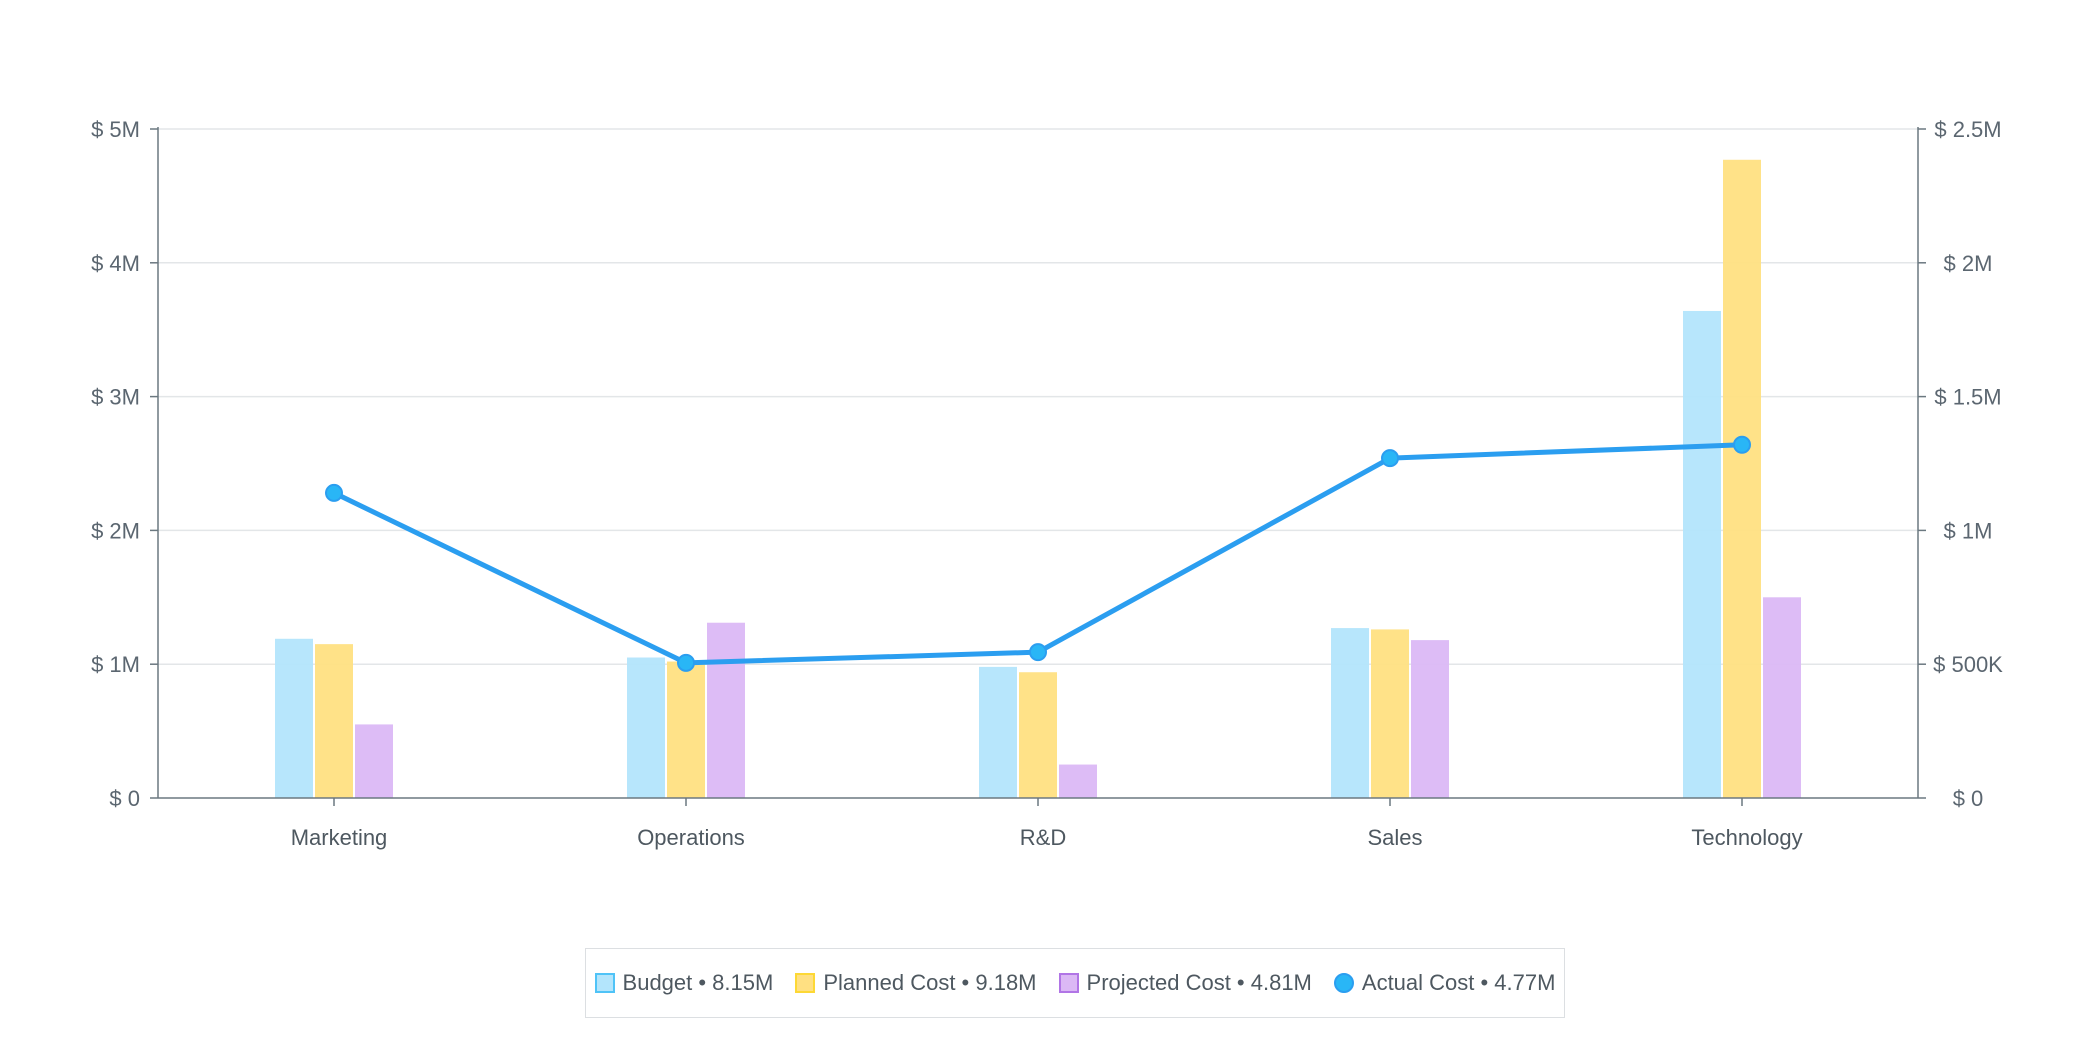 The width and height of the screenshot is (2082, 1060). I want to click on legend-item-projected-cost: Projected Cost • 4.81M, so click(1185, 983).